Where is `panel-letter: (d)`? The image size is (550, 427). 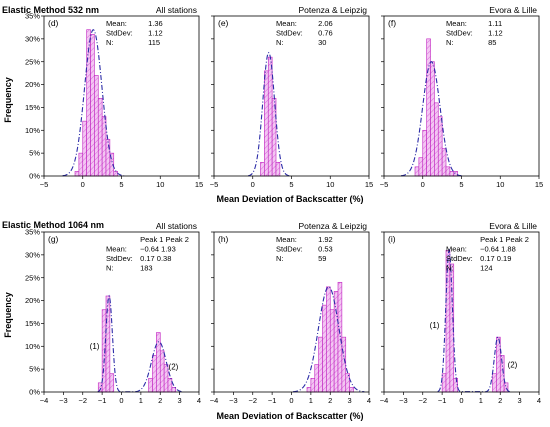
panel-letter: (d) is located at coordinates (53, 23).